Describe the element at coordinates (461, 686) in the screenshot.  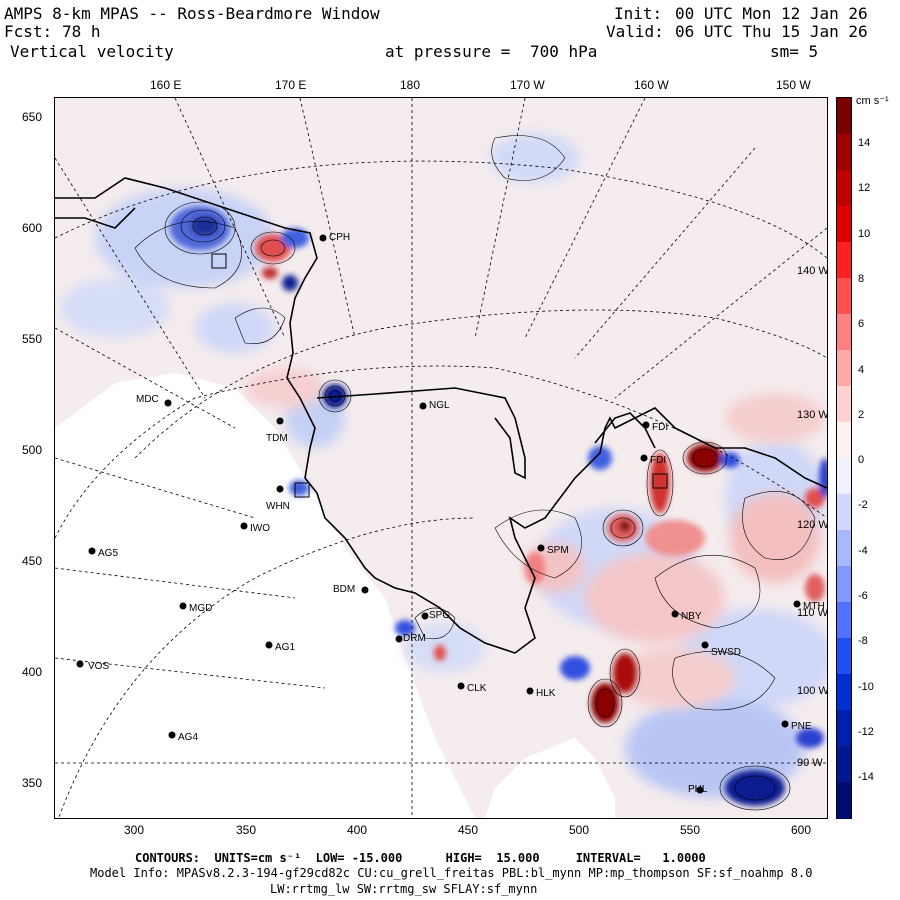
I see `station-marker-clk` at that location.